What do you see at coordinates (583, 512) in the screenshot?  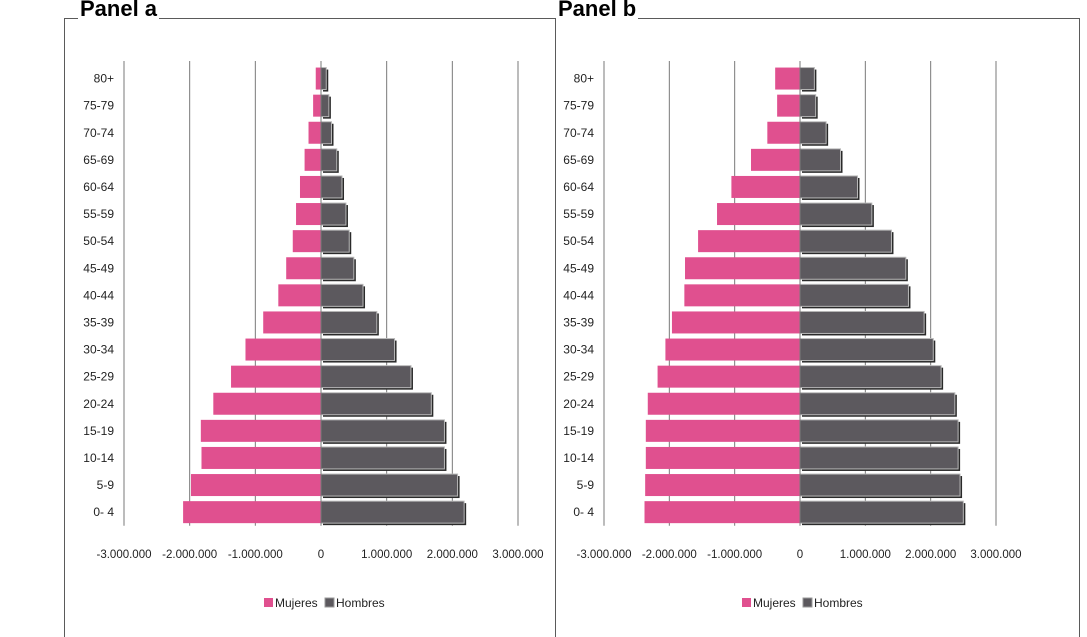 I see `category-label: 0- 4` at bounding box center [583, 512].